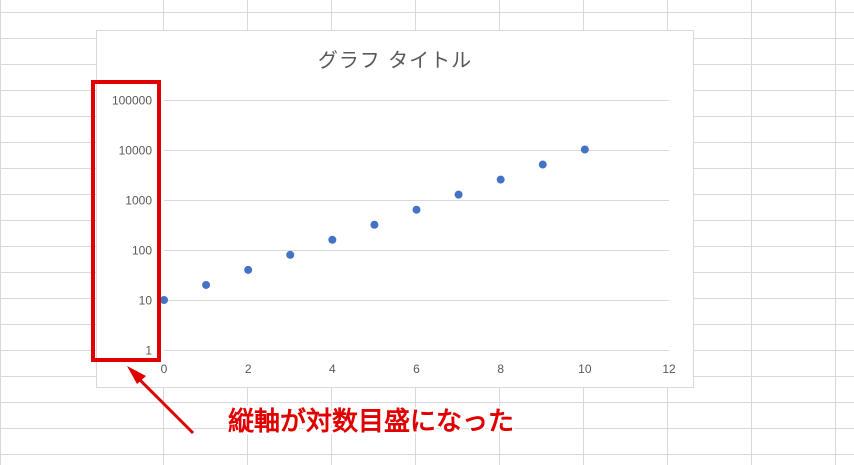 This screenshot has height=465, width=854. I want to click on y-tick-label: 1000, so click(138, 201).